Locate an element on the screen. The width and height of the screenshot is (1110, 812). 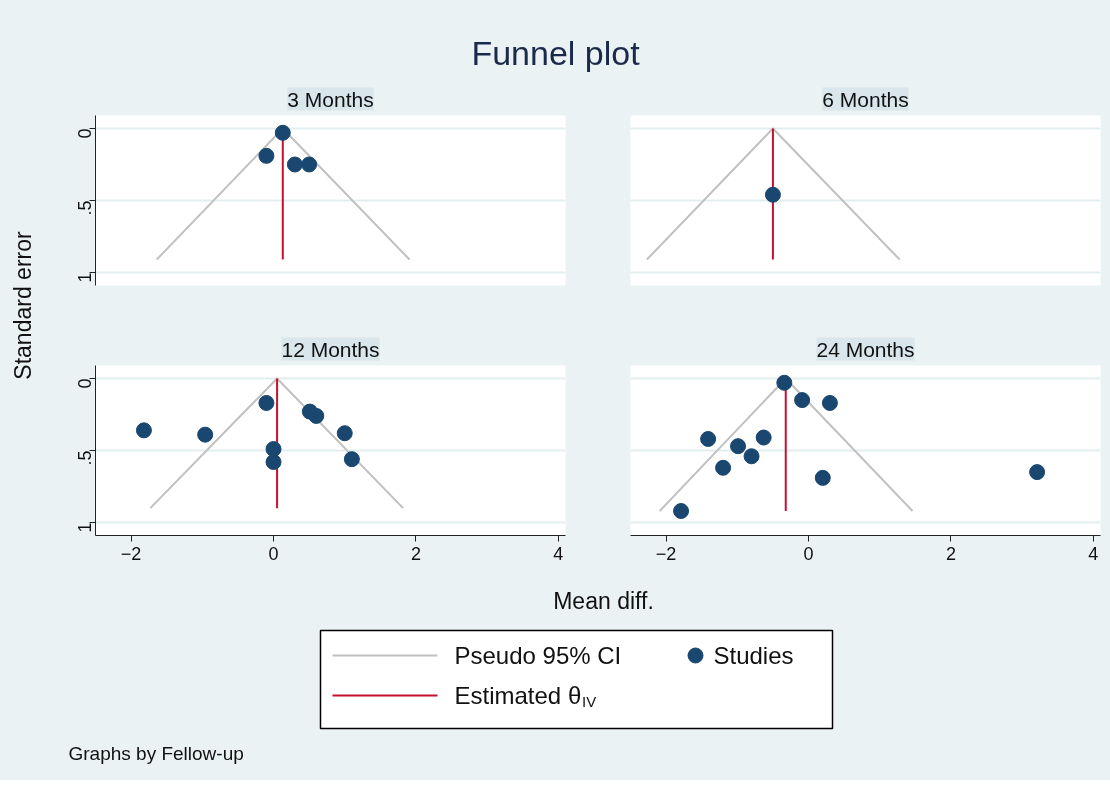
legend-label: Studies is located at coordinates (753, 655).